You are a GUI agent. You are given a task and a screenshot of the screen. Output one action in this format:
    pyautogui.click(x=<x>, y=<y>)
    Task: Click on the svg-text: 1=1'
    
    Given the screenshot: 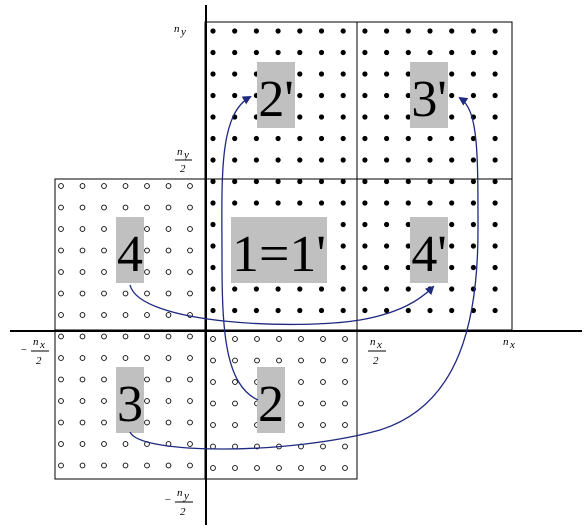 What is the action you would take?
    pyautogui.click(x=279, y=254)
    